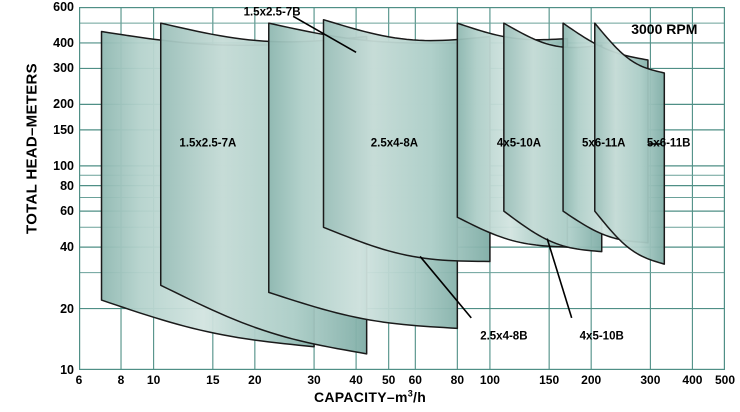 This screenshot has height=412, width=740. I want to click on x-tick-30: 30, so click(314, 380).